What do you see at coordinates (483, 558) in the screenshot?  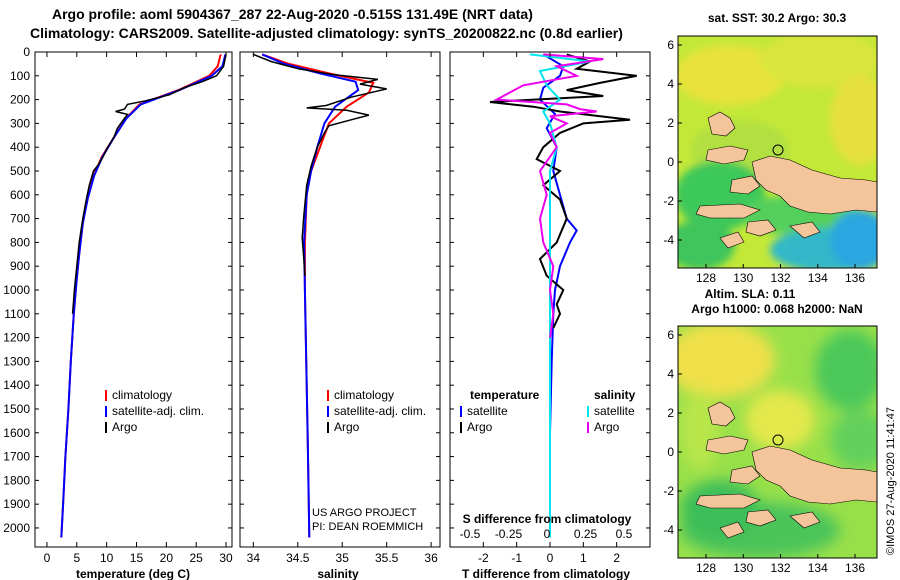 I see `x-tick-label: -2` at bounding box center [483, 558].